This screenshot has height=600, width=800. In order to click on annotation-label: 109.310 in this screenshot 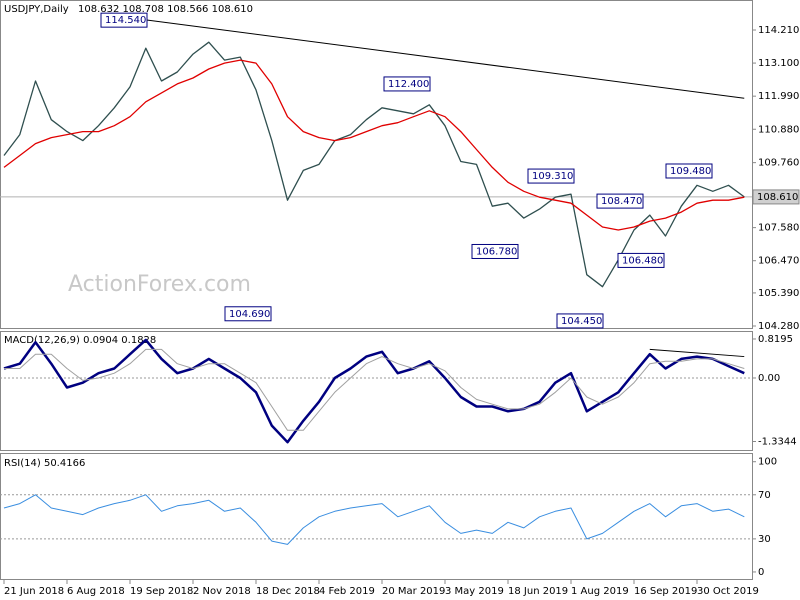, I will do `click(552, 176)`.